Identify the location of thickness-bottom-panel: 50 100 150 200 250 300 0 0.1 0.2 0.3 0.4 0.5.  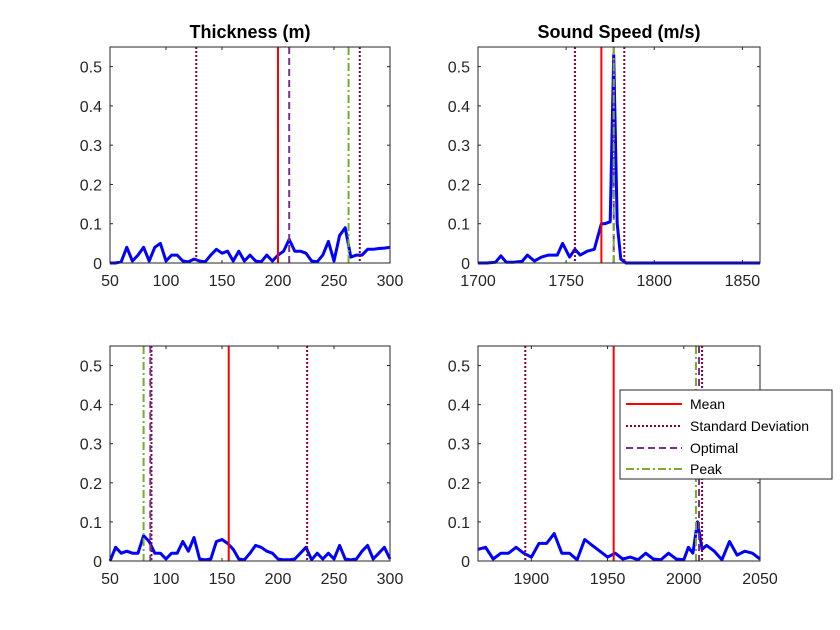
(242, 466).